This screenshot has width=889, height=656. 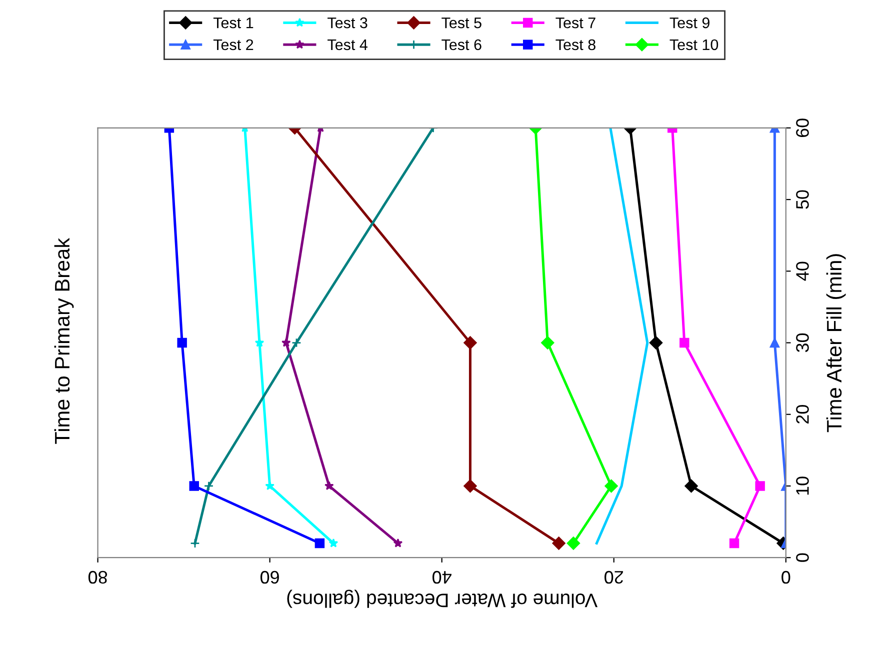 What do you see at coordinates (576, 44) in the screenshot?
I see `legend-label: Test 8` at bounding box center [576, 44].